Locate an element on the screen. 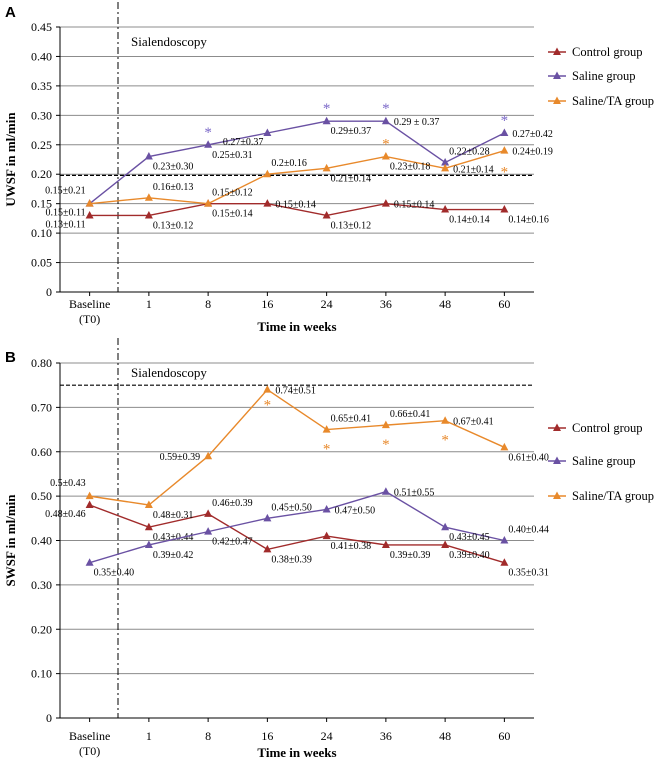 Image resolution: width=664 pixels, height=762 pixels. data-label-saline_ta: 0.16±0.13 is located at coordinates (173, 187).